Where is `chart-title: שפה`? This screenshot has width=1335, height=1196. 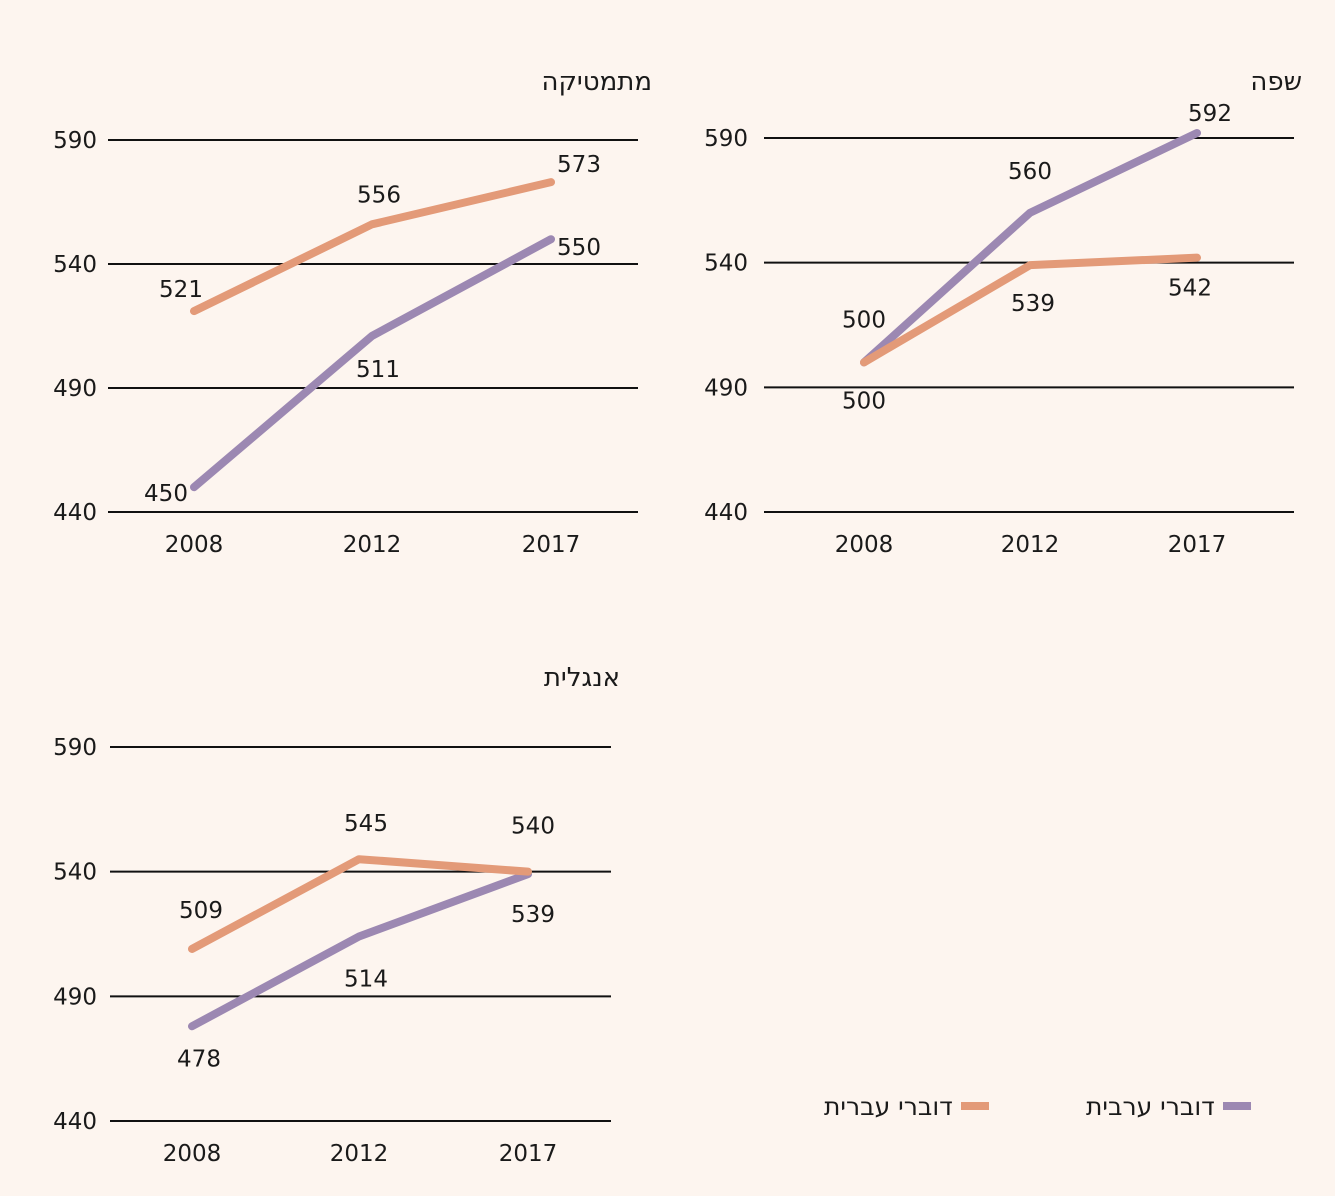
chart-title: שפה is located at coordinates (1276, 82).